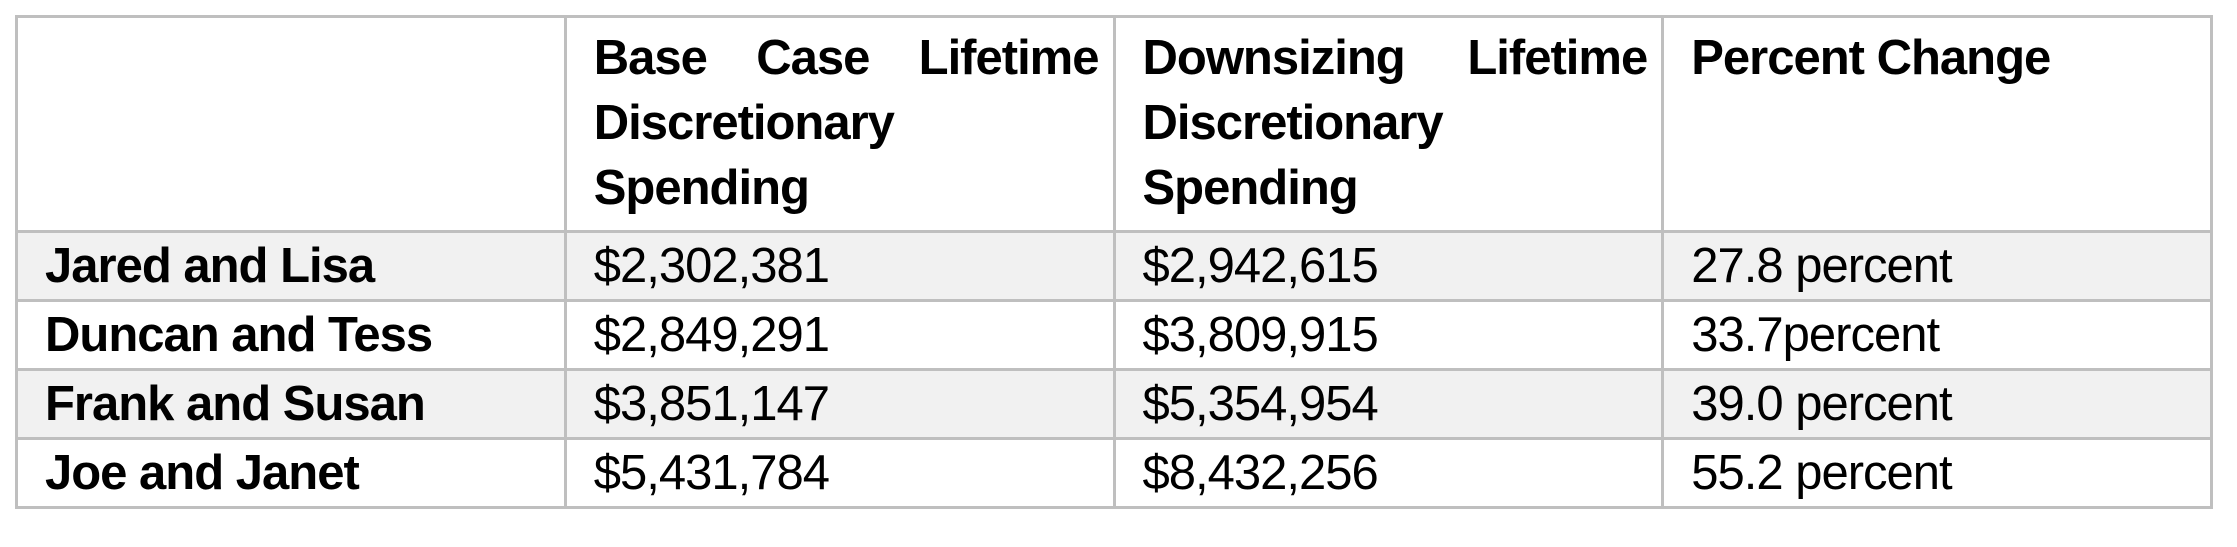 This screenshot has height=547, width=2237. Describe the element at coordinates (1937, 266) in the screenshot. I see `percent-change-cell: 27.8 percent` at that location.